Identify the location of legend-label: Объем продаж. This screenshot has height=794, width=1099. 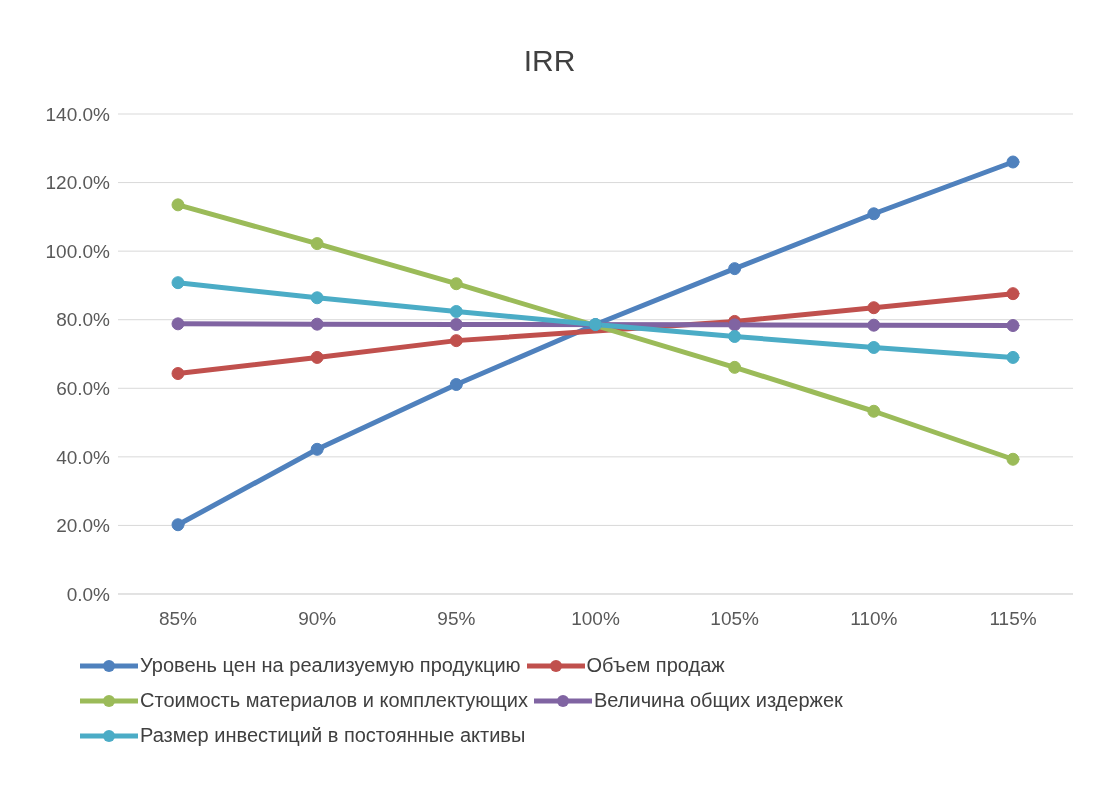
(655, 665).